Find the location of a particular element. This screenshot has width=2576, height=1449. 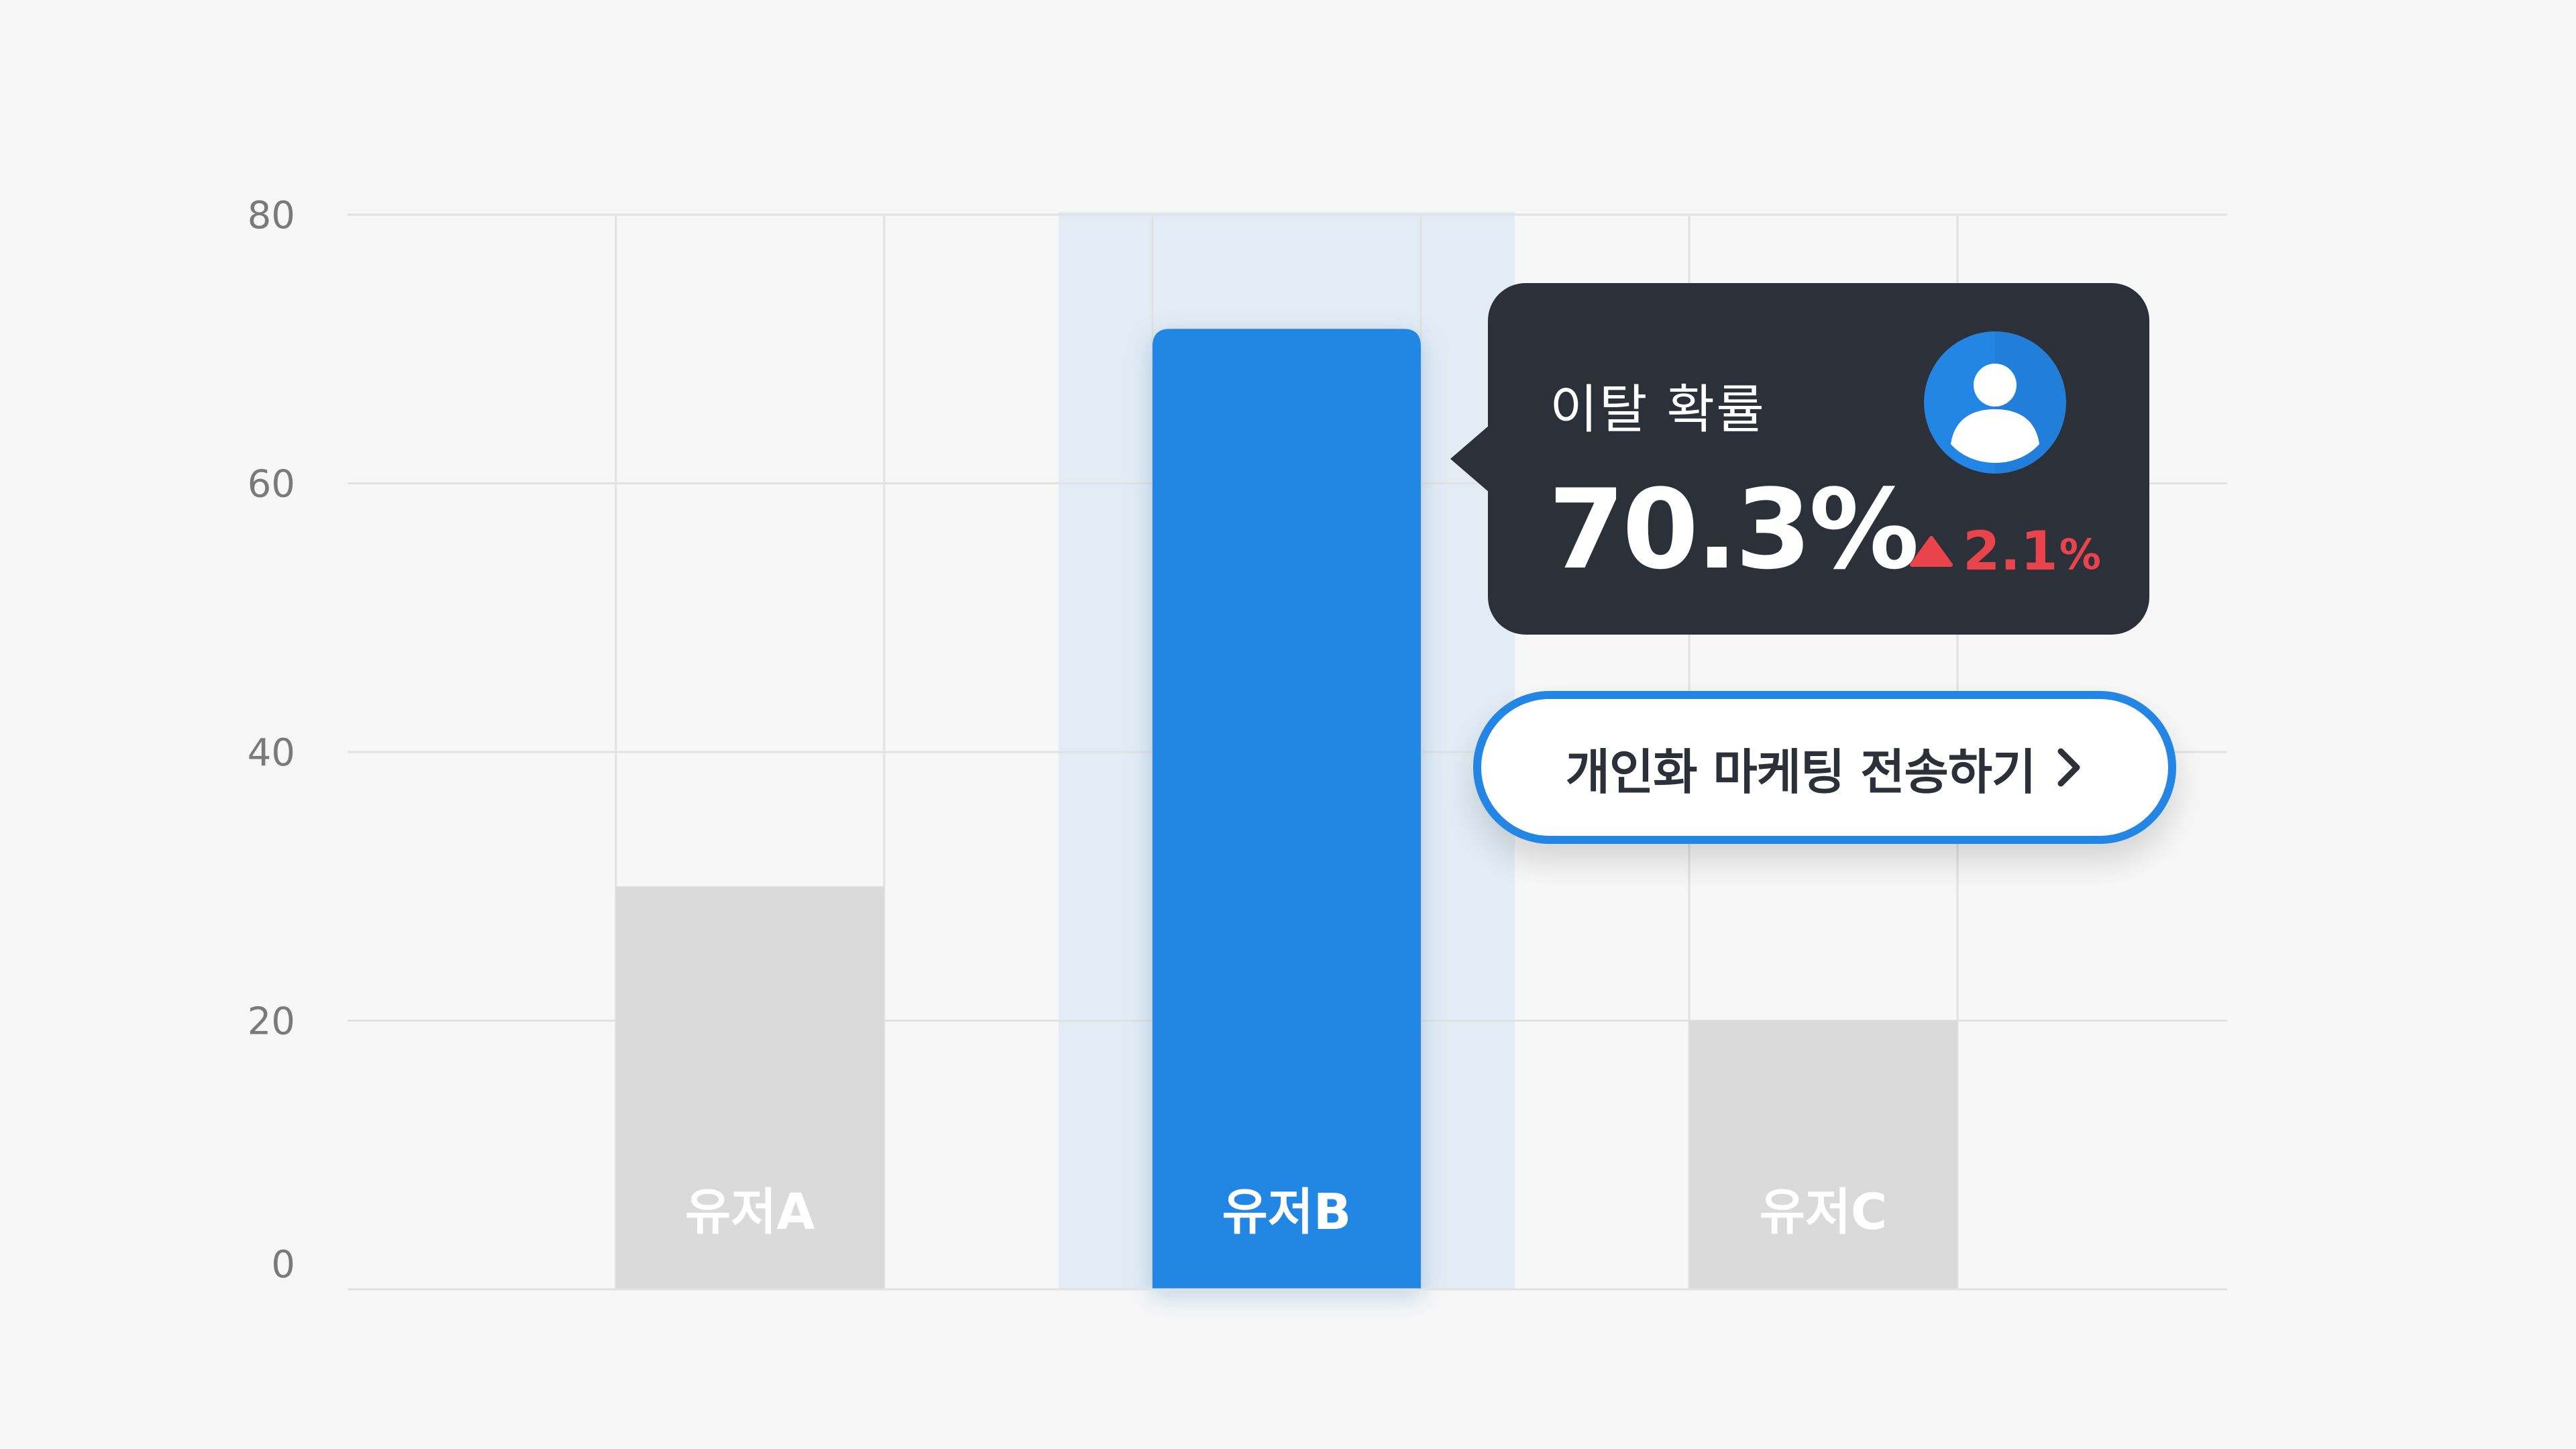

bar-유저A is located at coordinates (750, 1087).